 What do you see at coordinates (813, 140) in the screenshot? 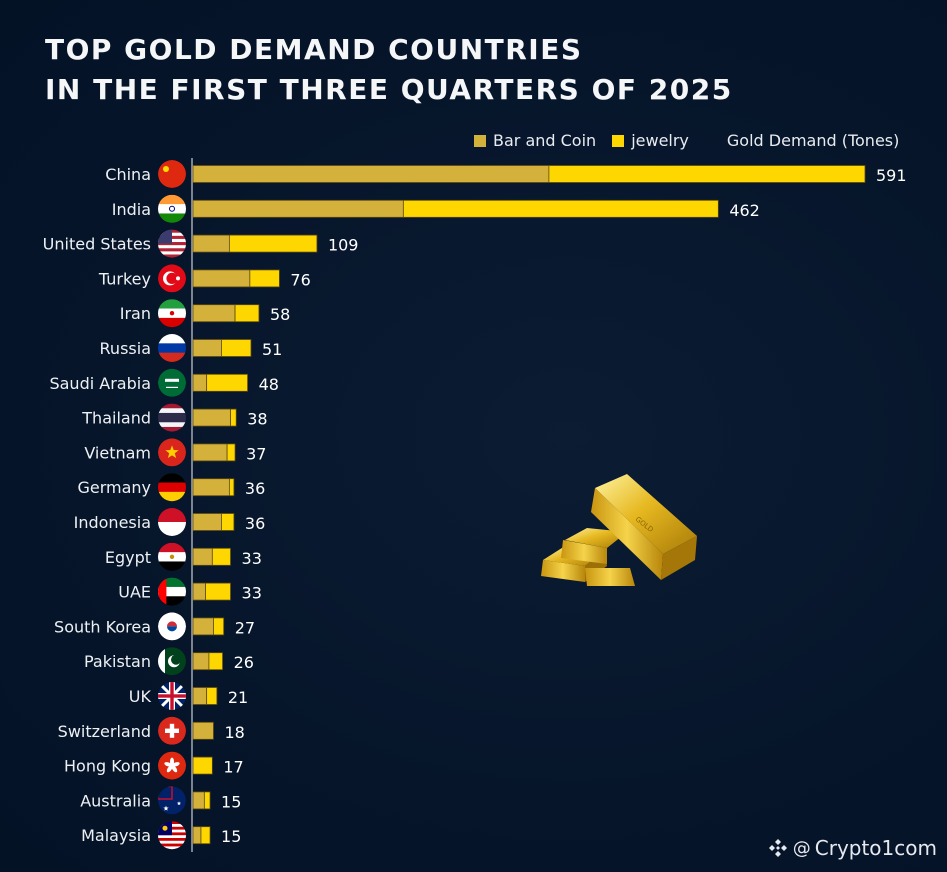
I see `x-axis-label: Gold Demand (Tones)` at bounding box center [813, 140].